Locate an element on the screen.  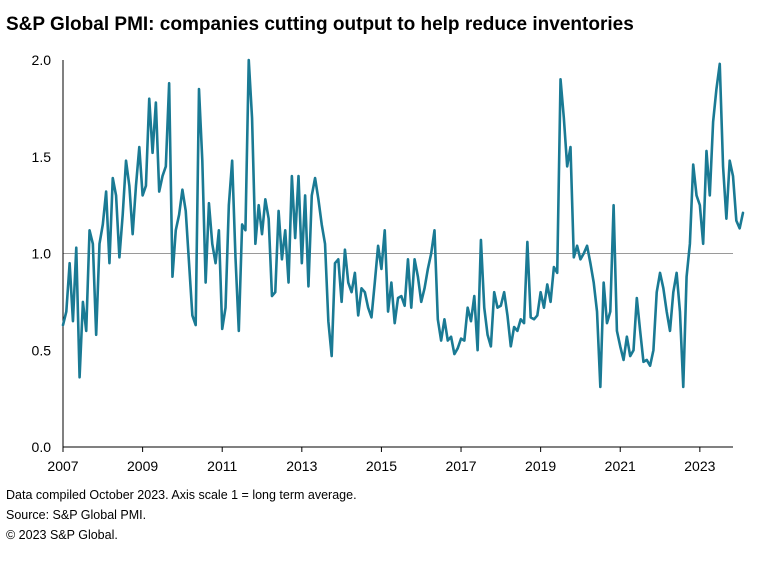
y-tick-label: 1.0 is located at coordinates (42, 254).